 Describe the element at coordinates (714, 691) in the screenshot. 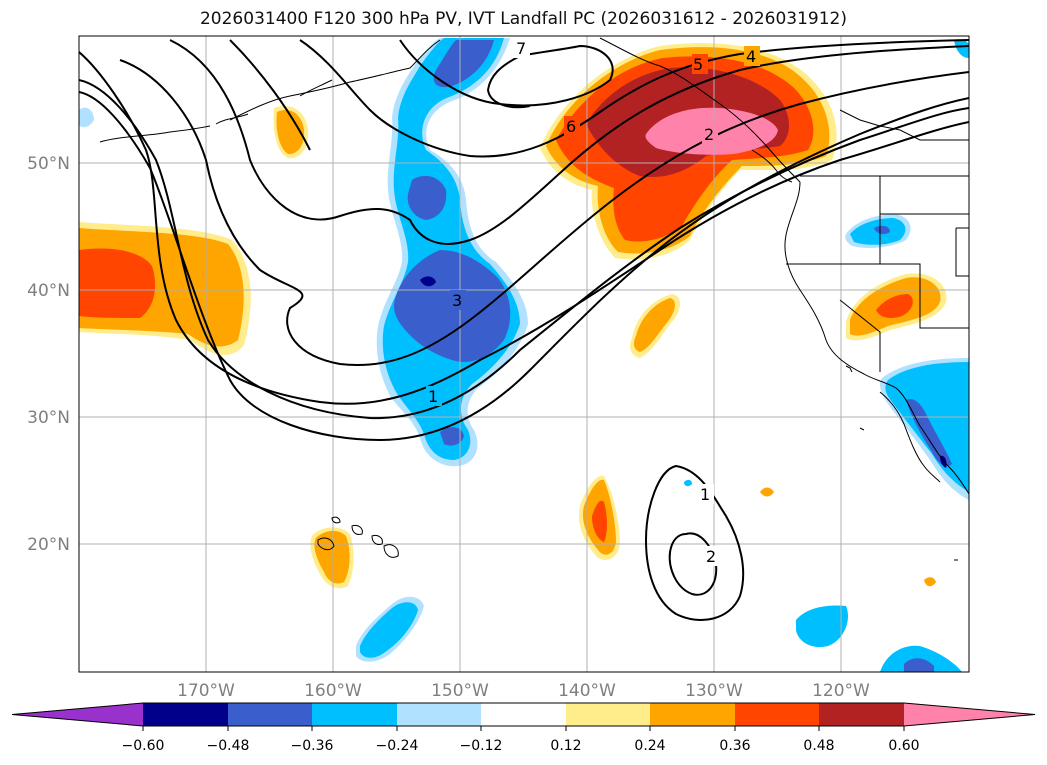

I see `lon-label: 130°W` at that location.